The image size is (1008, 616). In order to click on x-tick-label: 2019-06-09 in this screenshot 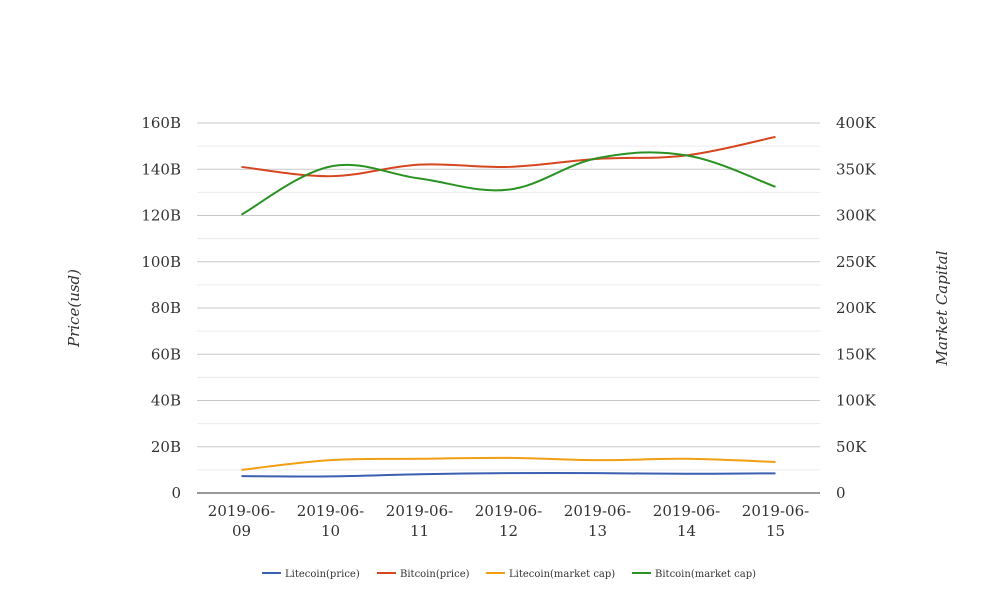, I will do `click(241, 521)`.